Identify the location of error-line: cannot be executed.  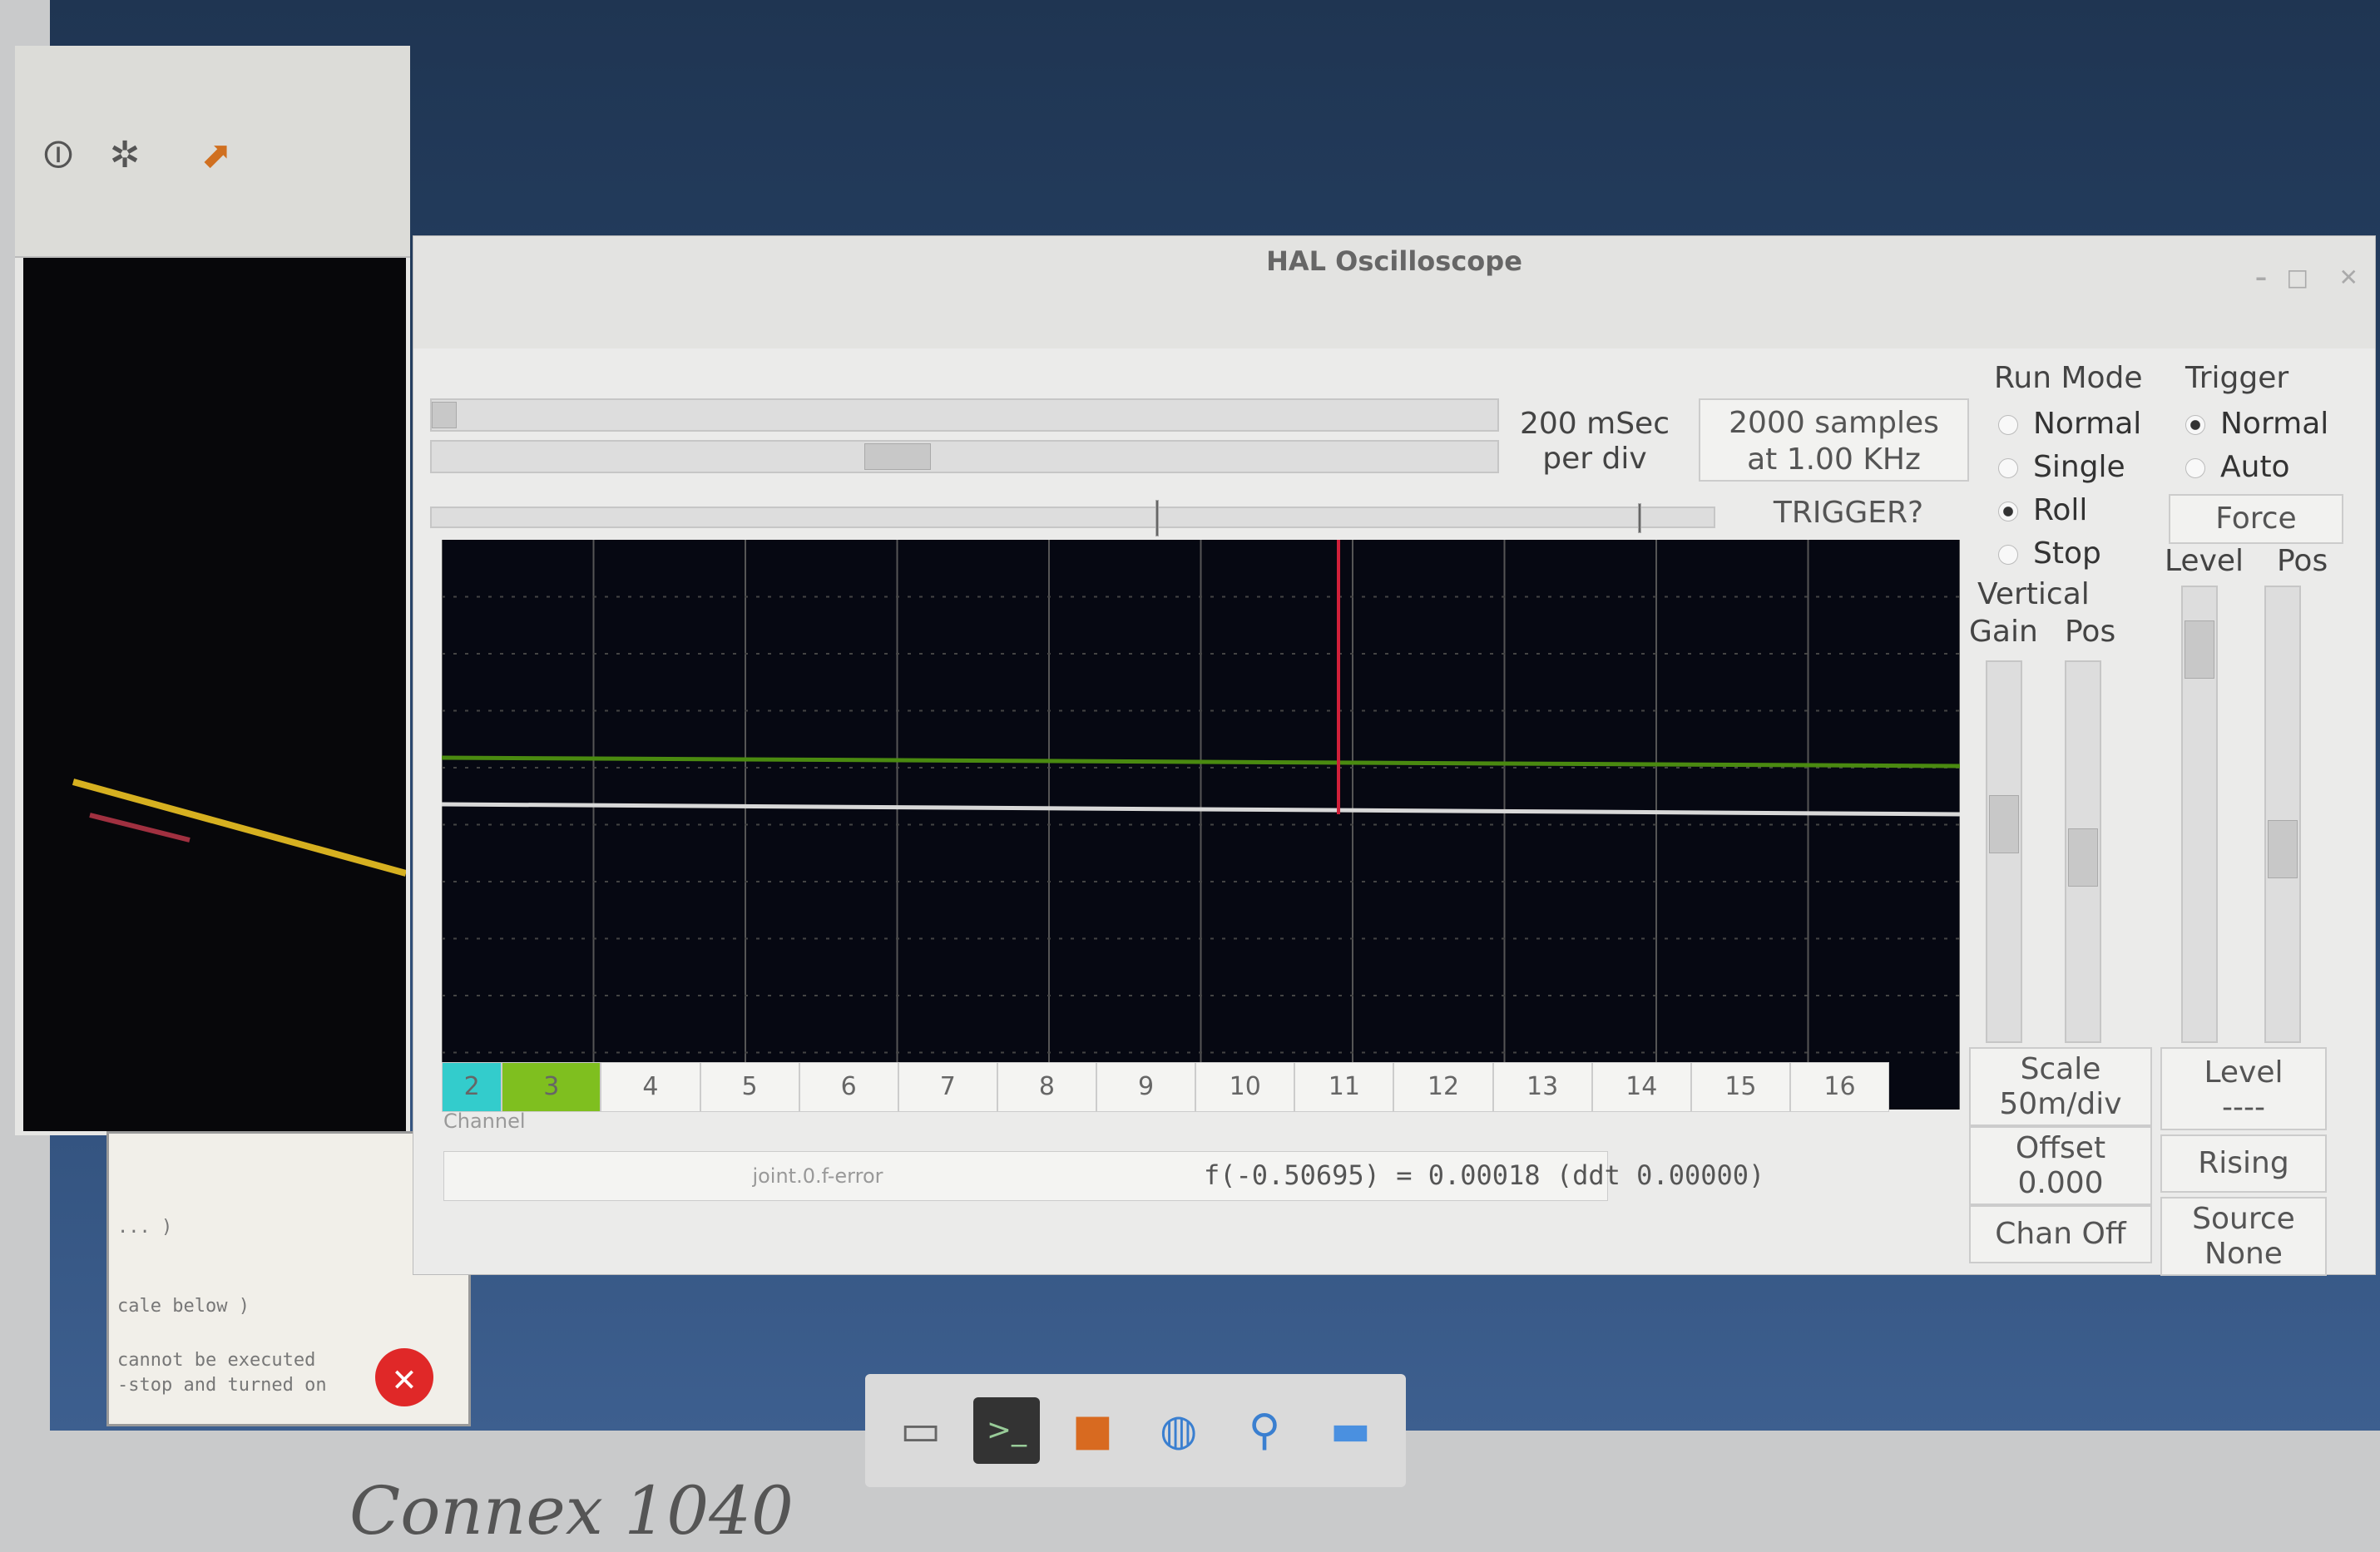
(216, 1361).